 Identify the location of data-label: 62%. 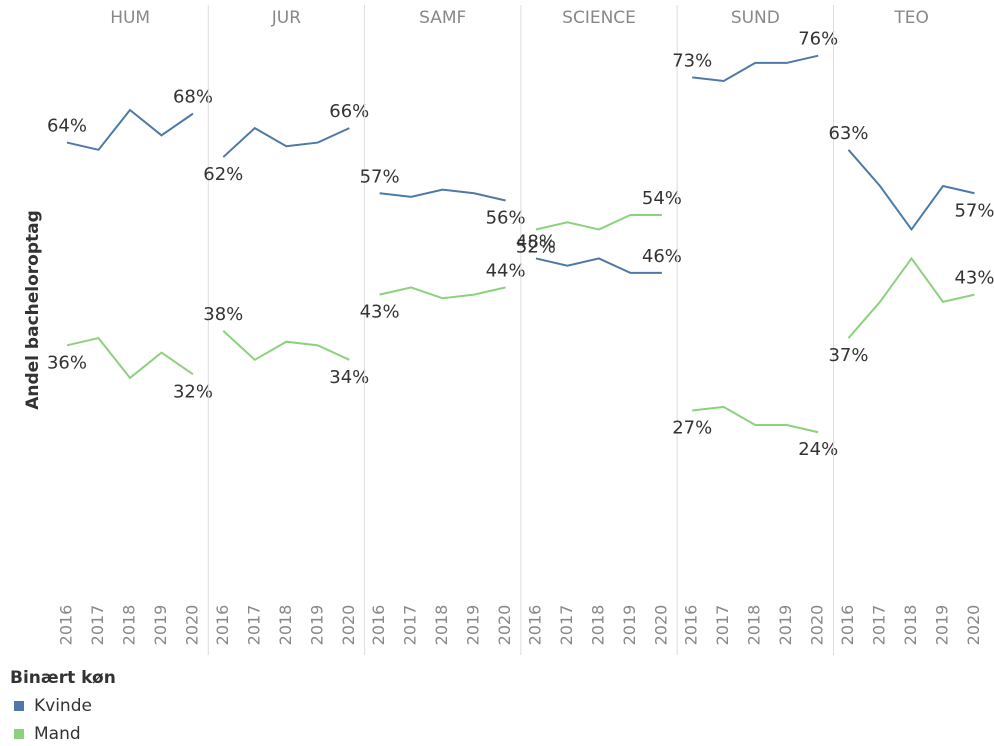
(223, 174).